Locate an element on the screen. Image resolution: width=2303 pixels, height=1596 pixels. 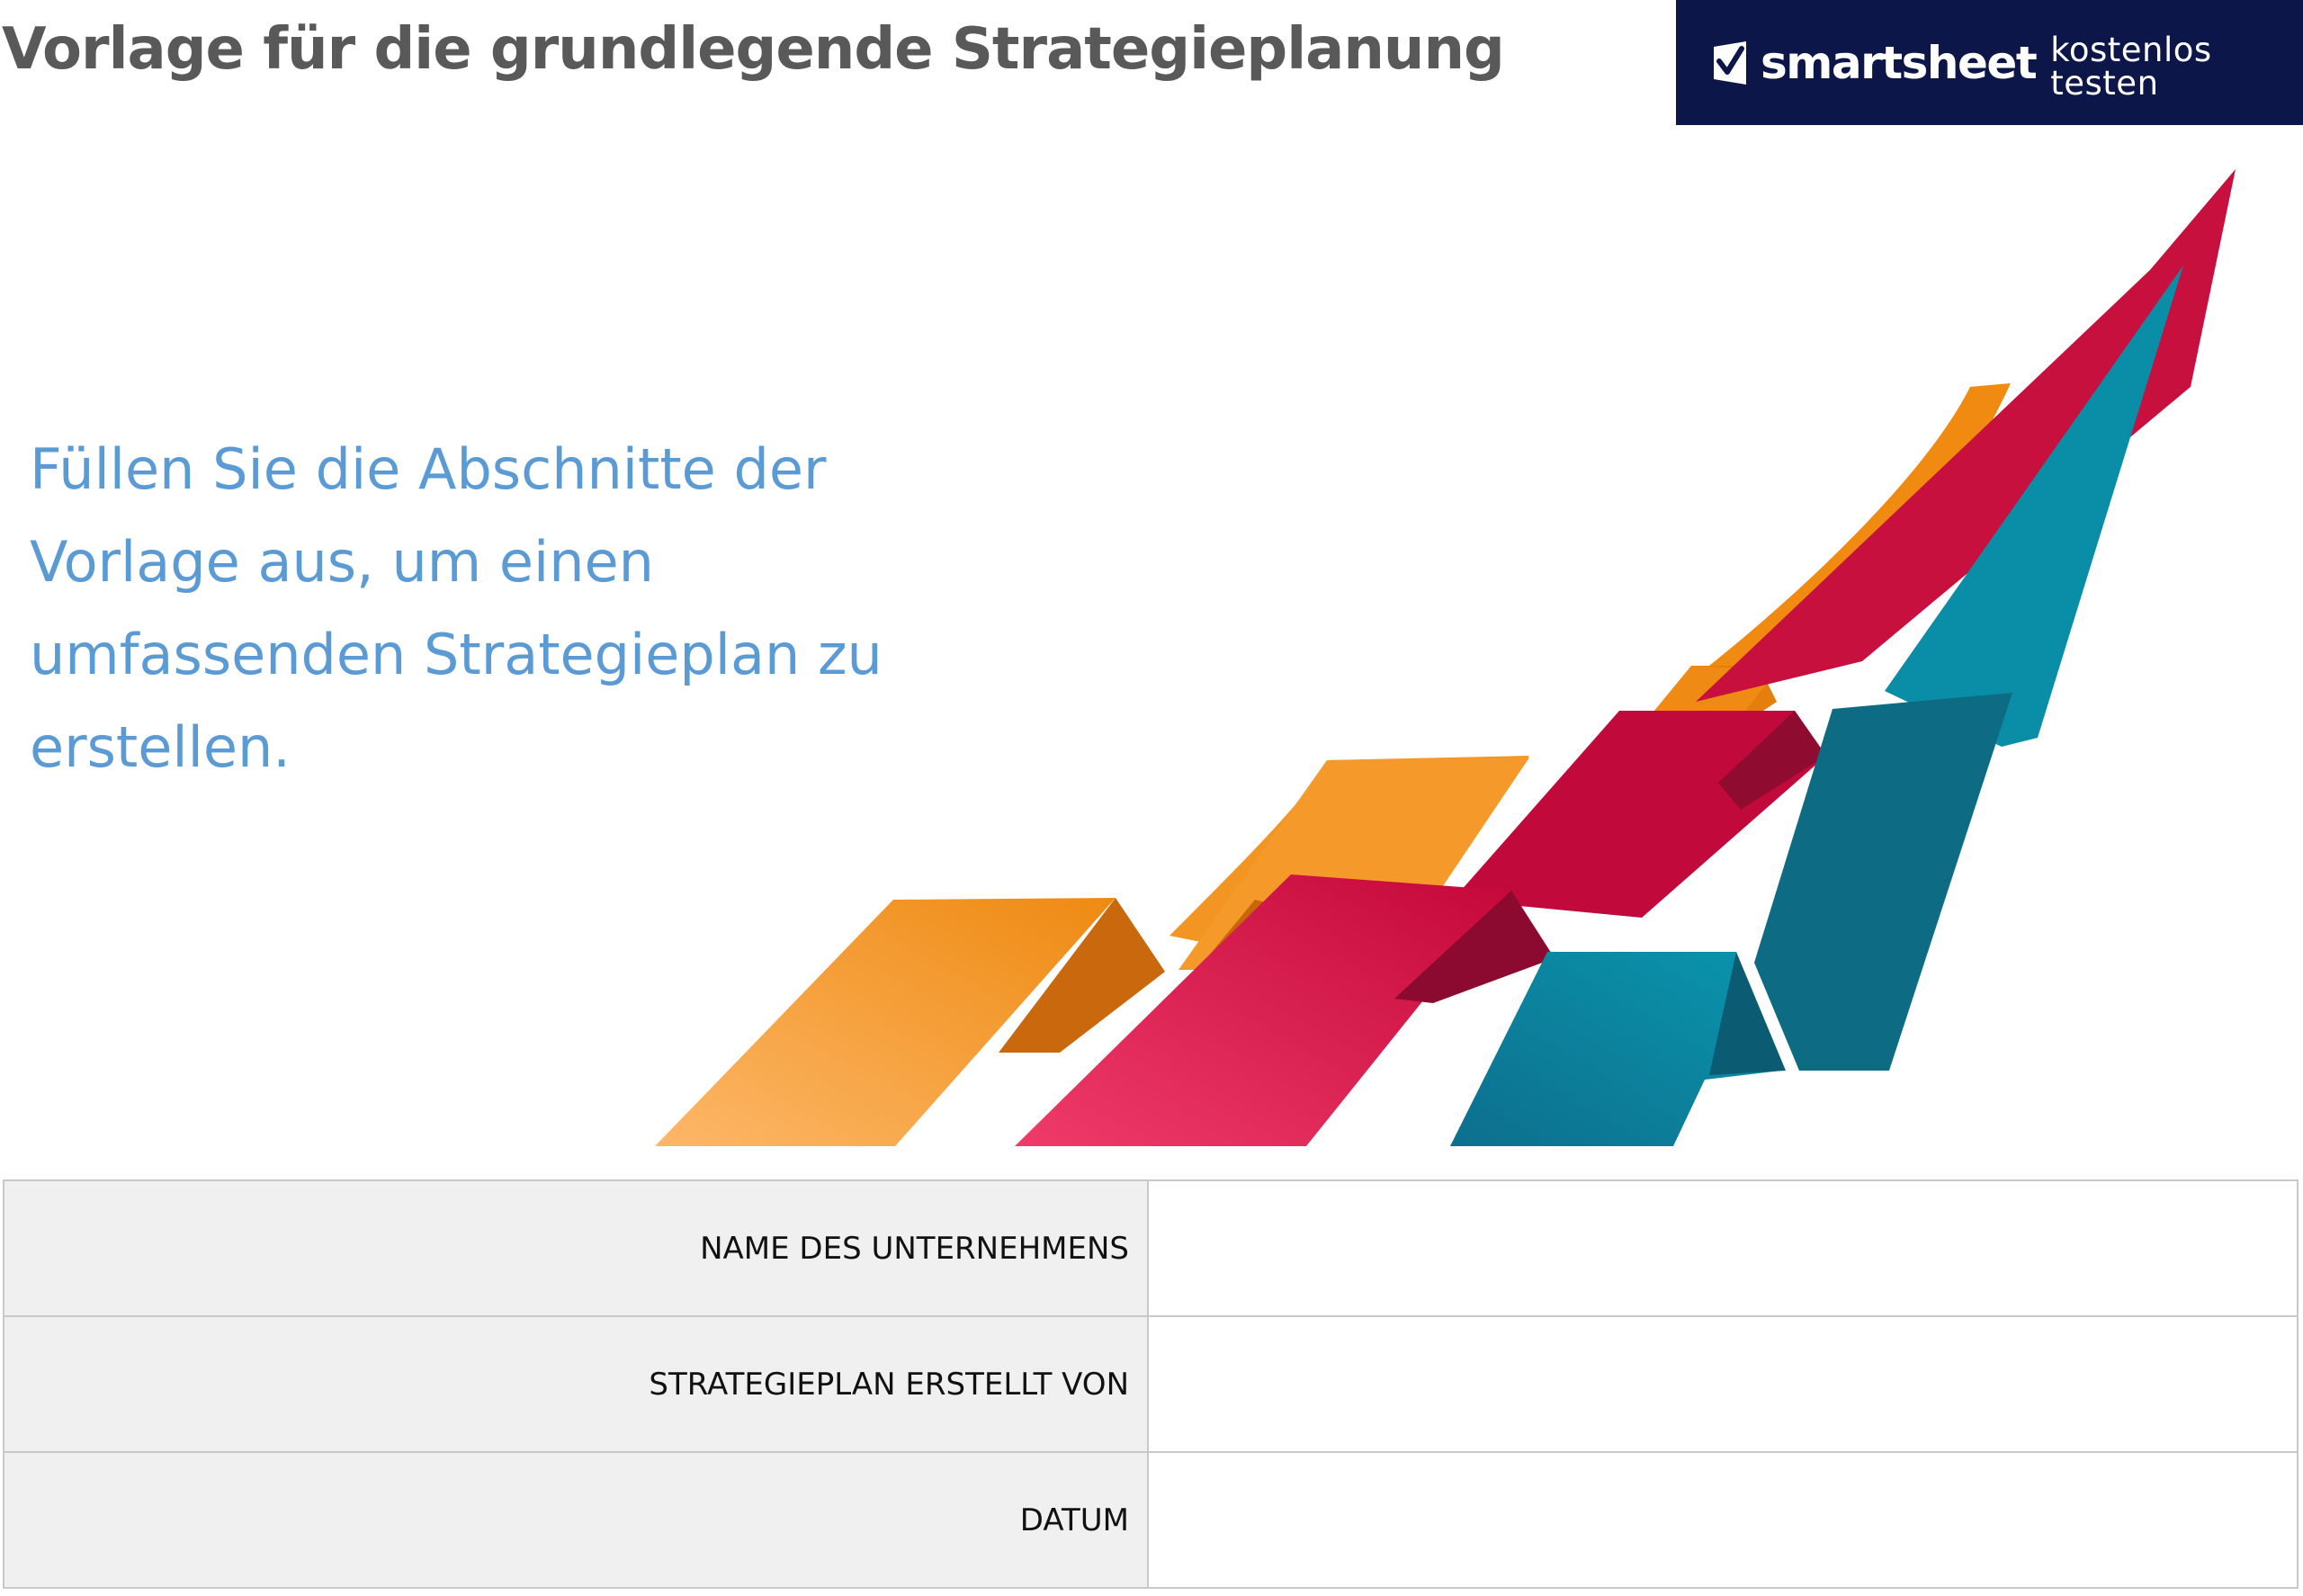
plan-author-label: STRATEGIEPLAN ERSTELLT VON is located at coordinates (576, 1384).